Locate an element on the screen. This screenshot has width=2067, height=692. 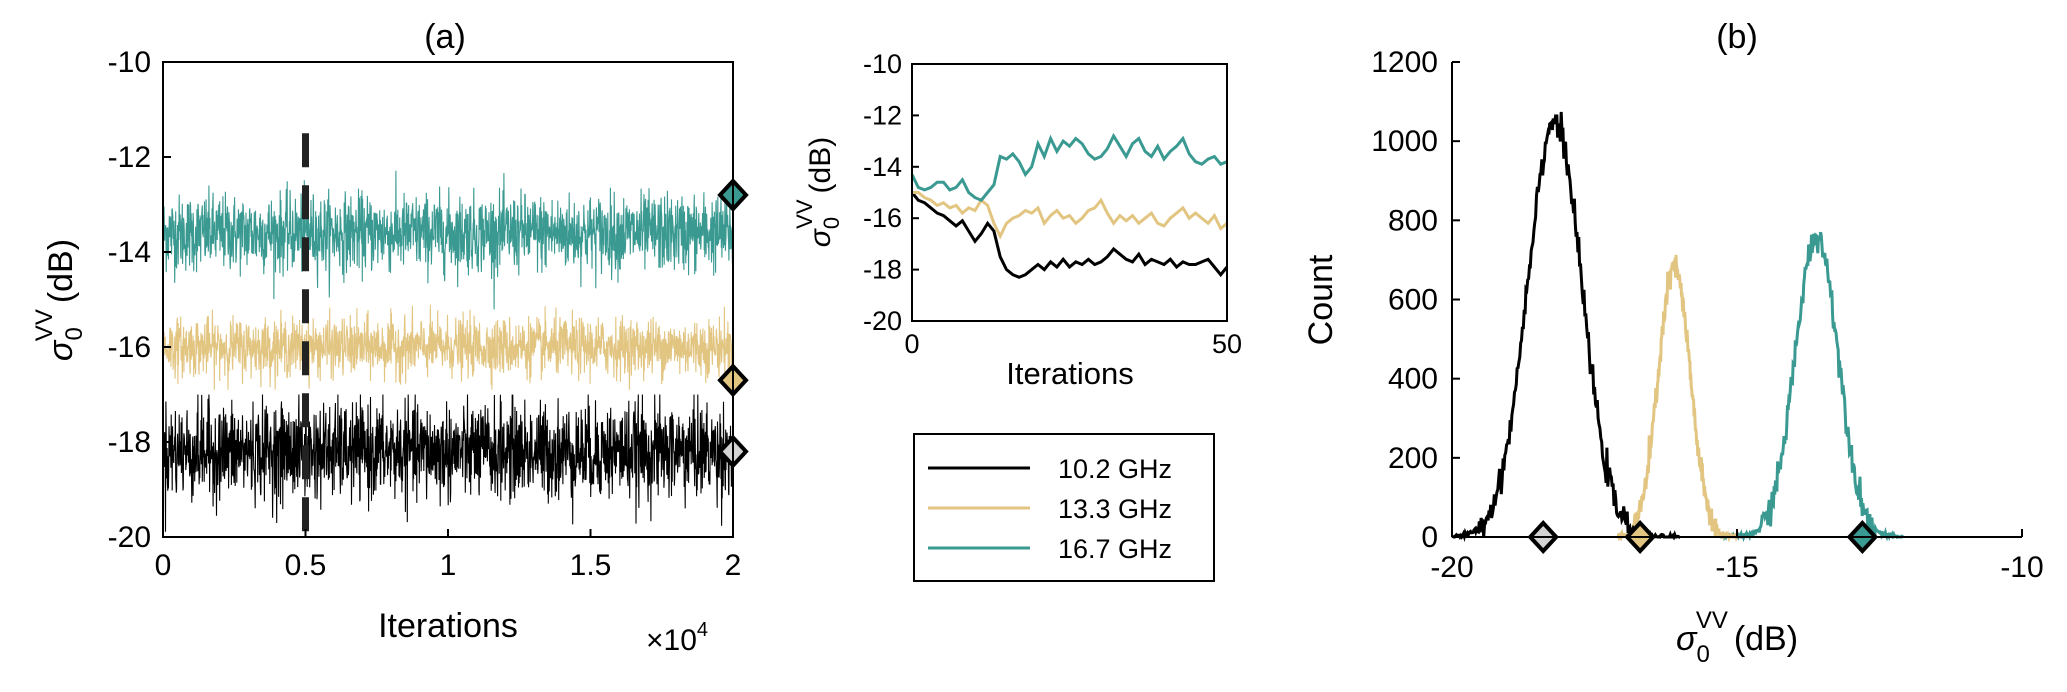
panel-b-y-tick-label: 800 is located at coordinates (1413, 220).